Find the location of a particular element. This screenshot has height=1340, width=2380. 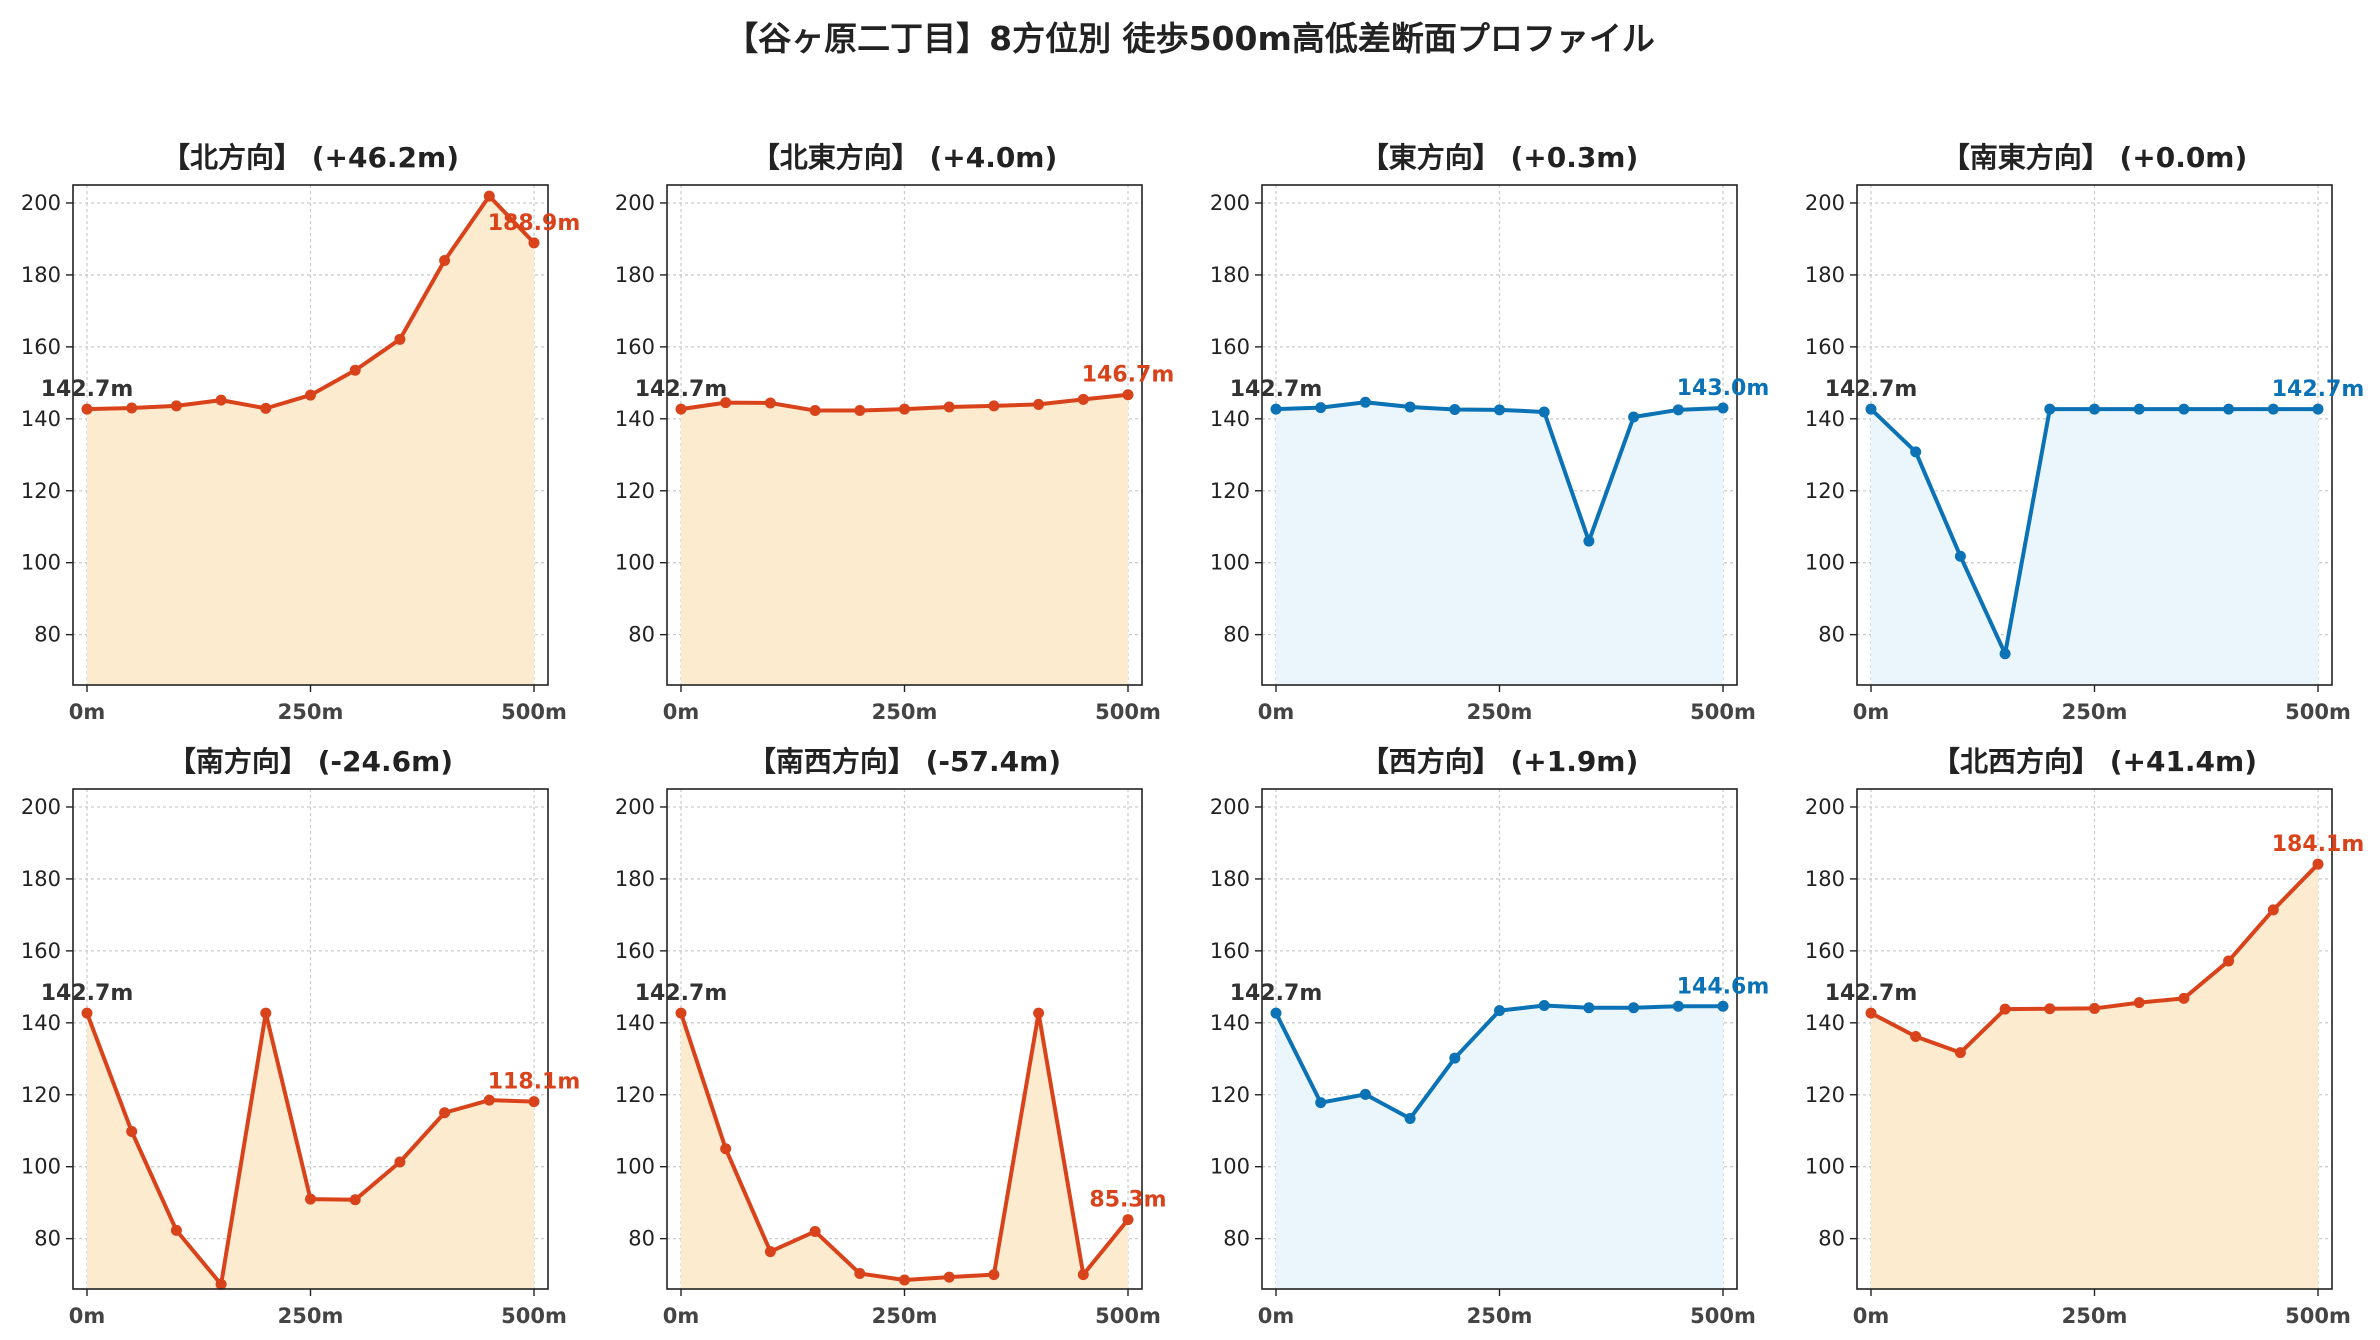

end-elevation-label: 184.1m is located at coordinates (2318, 844).